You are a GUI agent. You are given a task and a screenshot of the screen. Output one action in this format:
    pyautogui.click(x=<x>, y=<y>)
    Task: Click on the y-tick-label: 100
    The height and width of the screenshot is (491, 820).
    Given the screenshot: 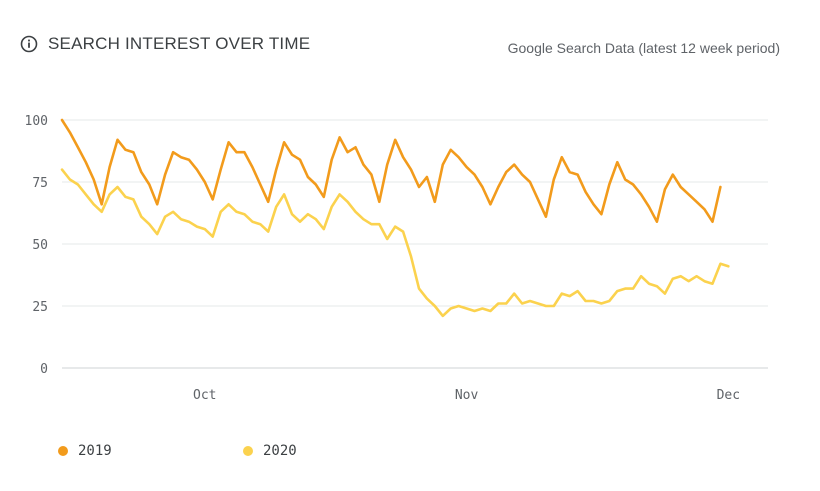 What is the action you would take?
    pyautogui.click(x=36, y=121)
    